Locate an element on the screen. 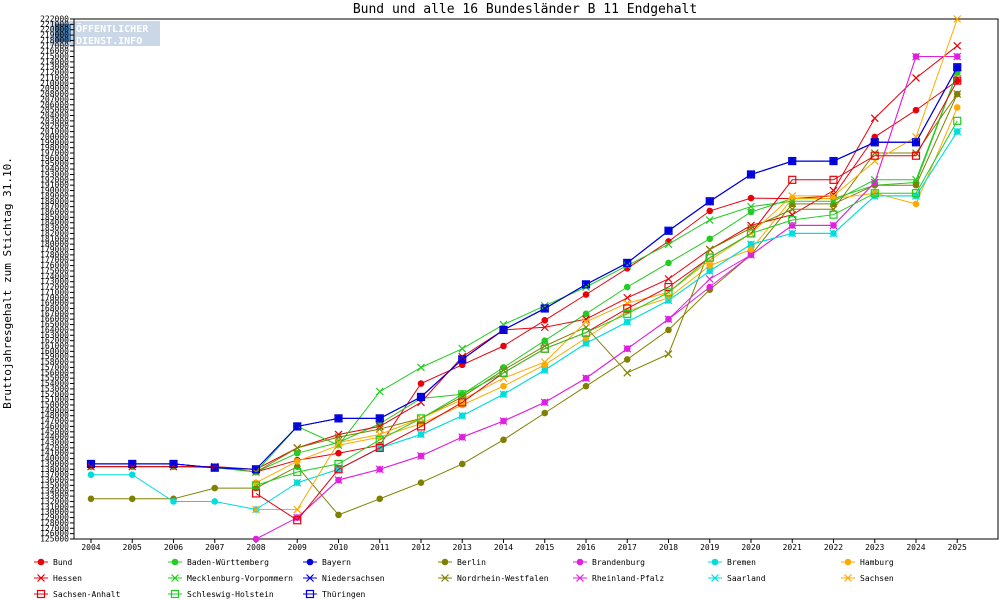  y-tick-label: 201000 is located at coordinates (54, 131).